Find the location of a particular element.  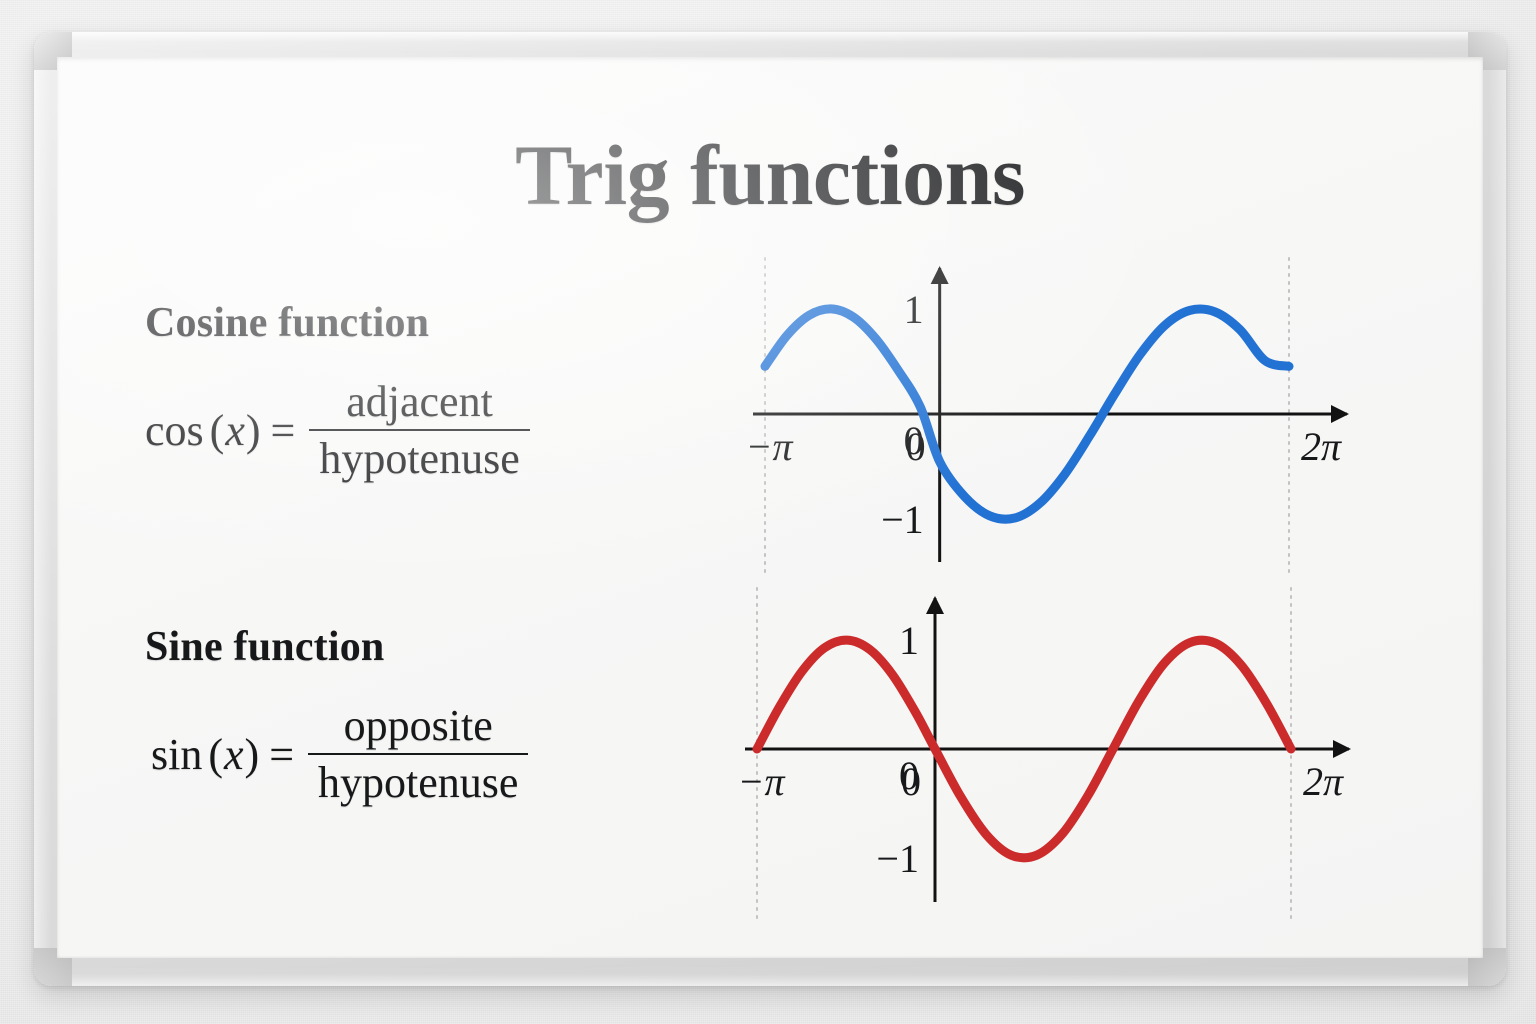

sine-function-name: sin is located at coordinates (177, 754).